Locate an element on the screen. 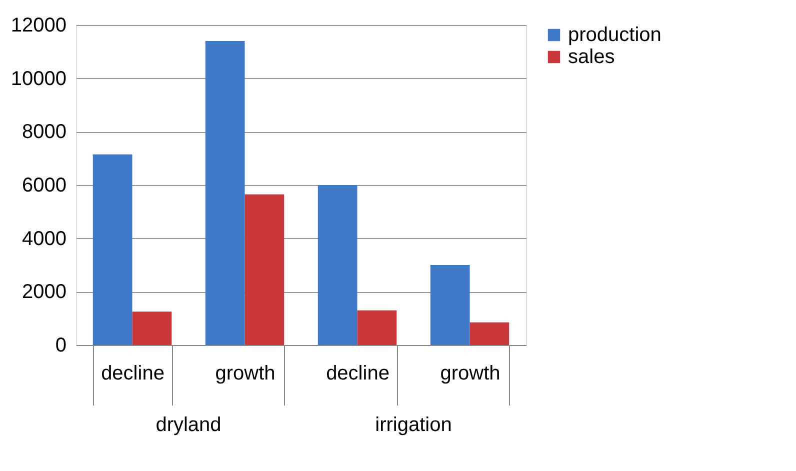 The width and height of the screenshot is (796, 471). legend-label: production is located at coordinates (615, 35).